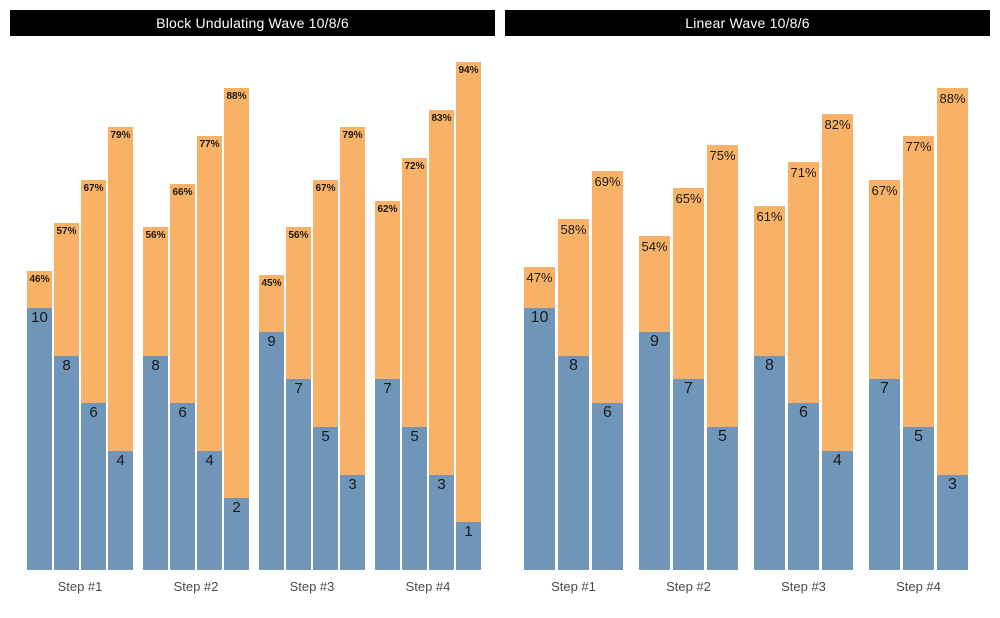 This screenshot has height=618, width=1000. Describe the element at coordinates (607, 181) in the screenshot. I see `bar-pct-label: 69%` at that location.